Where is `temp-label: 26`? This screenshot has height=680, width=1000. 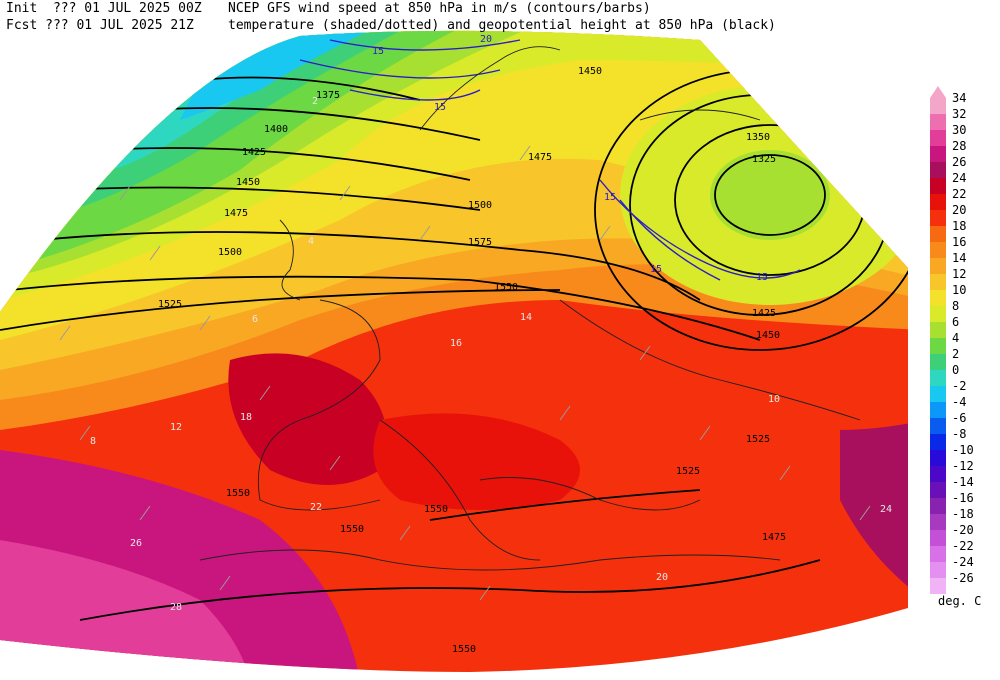 temp-label: 26 is located at coordinates (136, 543).